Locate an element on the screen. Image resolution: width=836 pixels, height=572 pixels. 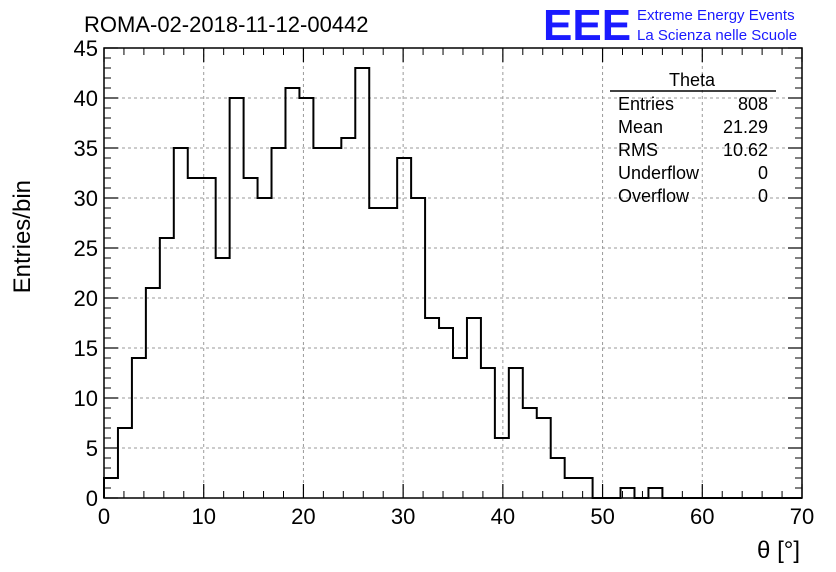
y-tick-label: 20 is located at coordinates (86, 298).